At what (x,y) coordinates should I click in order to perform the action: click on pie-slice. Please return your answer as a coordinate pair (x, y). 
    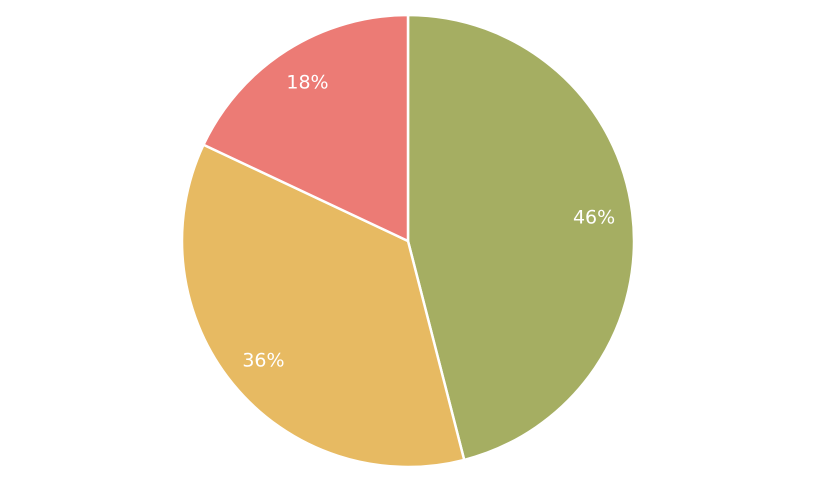
    Looking at the image, I should click on (306, 128).